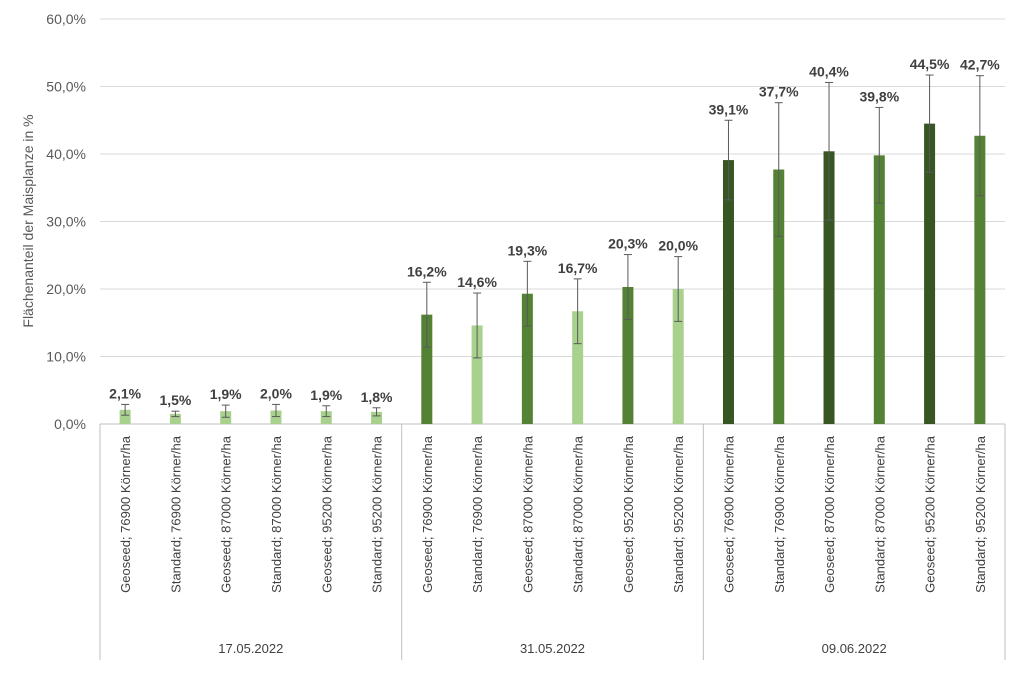 Image resolution: width=1024 pixels, height=678 pixels. Describe the element at coordinates (779, 92) in the screenshot. I see `data-label: 37,7%` at that location.